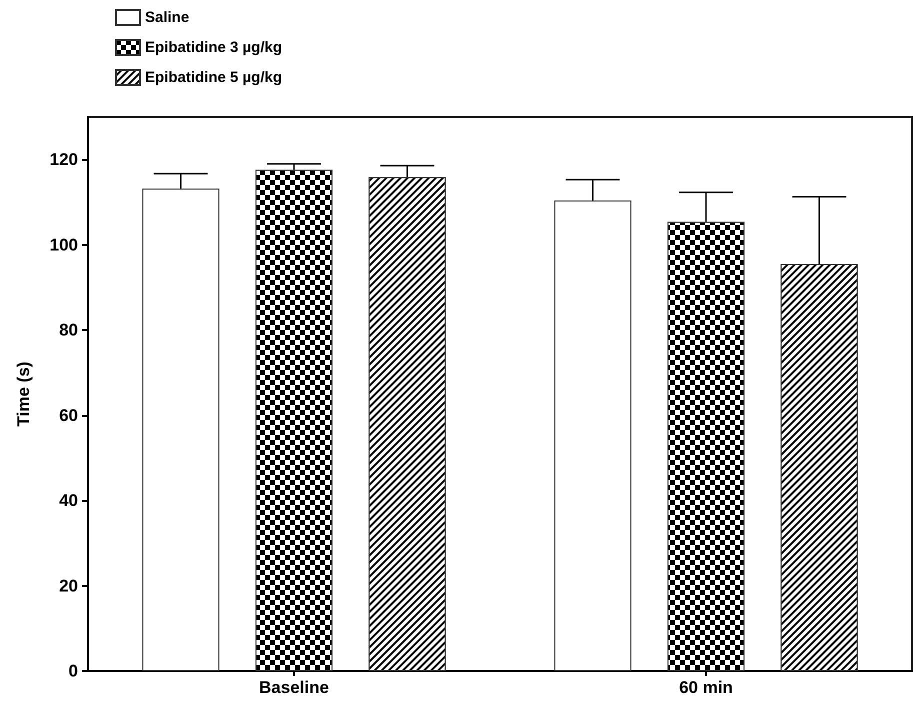 The width and height of the screenshot is (922, 709). What do you see at coordinates (64, 244) in the screenshot?
I see `y-tick-label: 100` at bounding box center [64, 244].